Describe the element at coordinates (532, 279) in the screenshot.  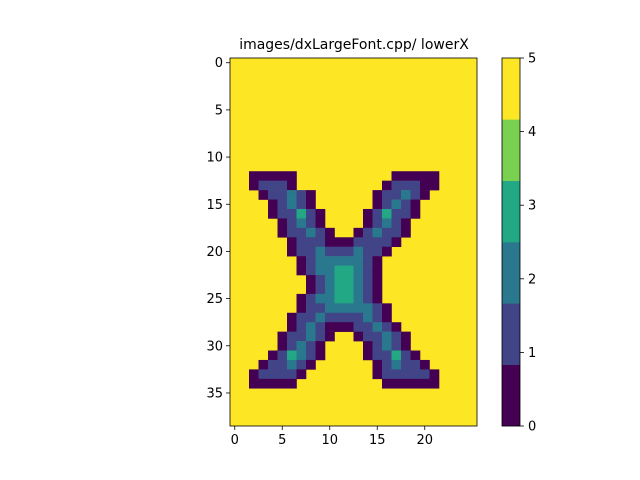
I see `colorbar-tick-label: 2` at that location.